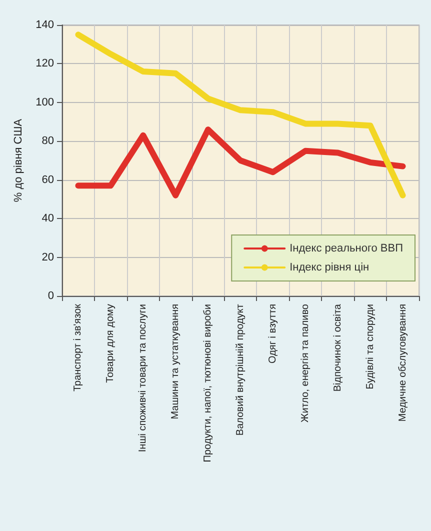  What do you see at coordinates (48, 218) in the screenshot?
I see `y-tick-label: 40` at bounding box center [48, 218].